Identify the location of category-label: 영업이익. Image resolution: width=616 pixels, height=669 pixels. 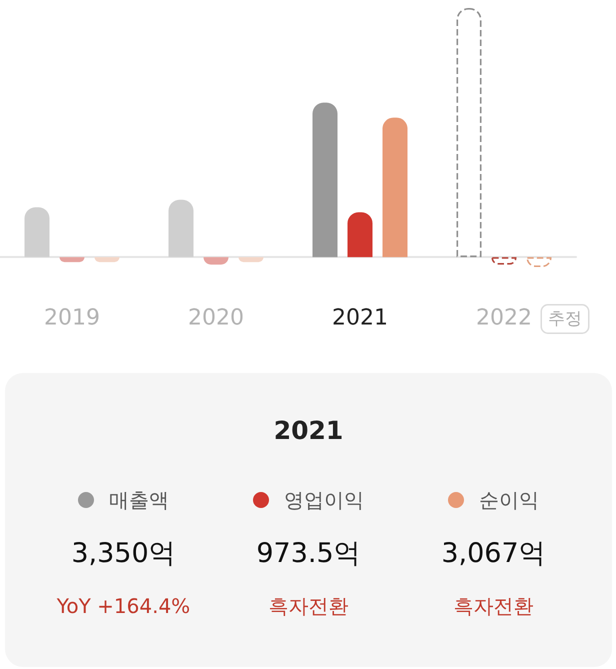
(324, 500).